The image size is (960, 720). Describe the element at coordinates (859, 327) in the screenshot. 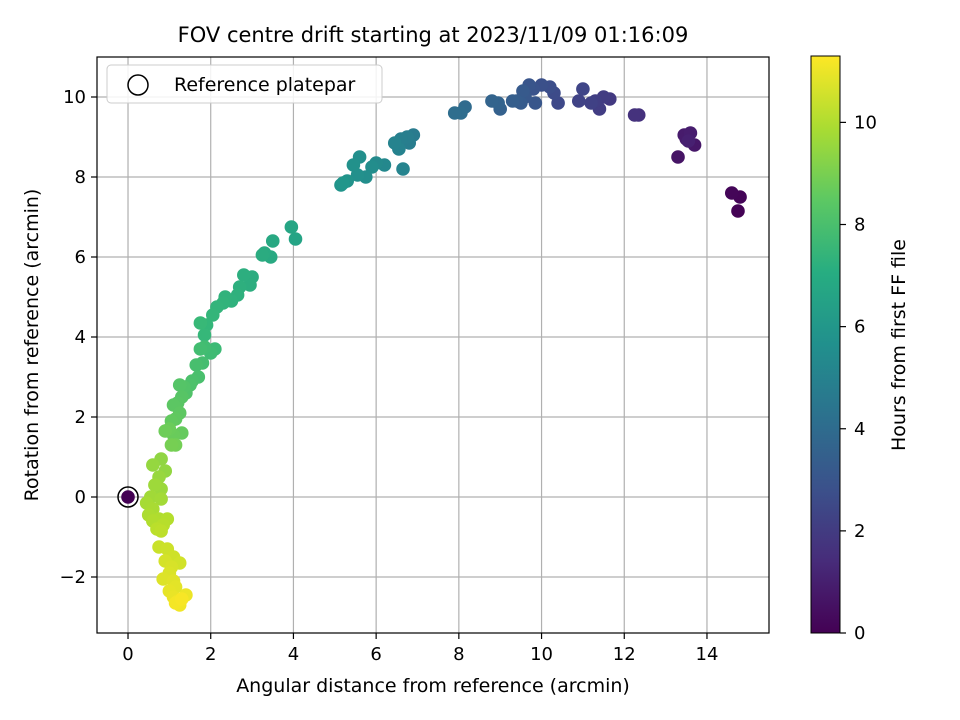

I see `colorbar-tick-label: 6` at that location.